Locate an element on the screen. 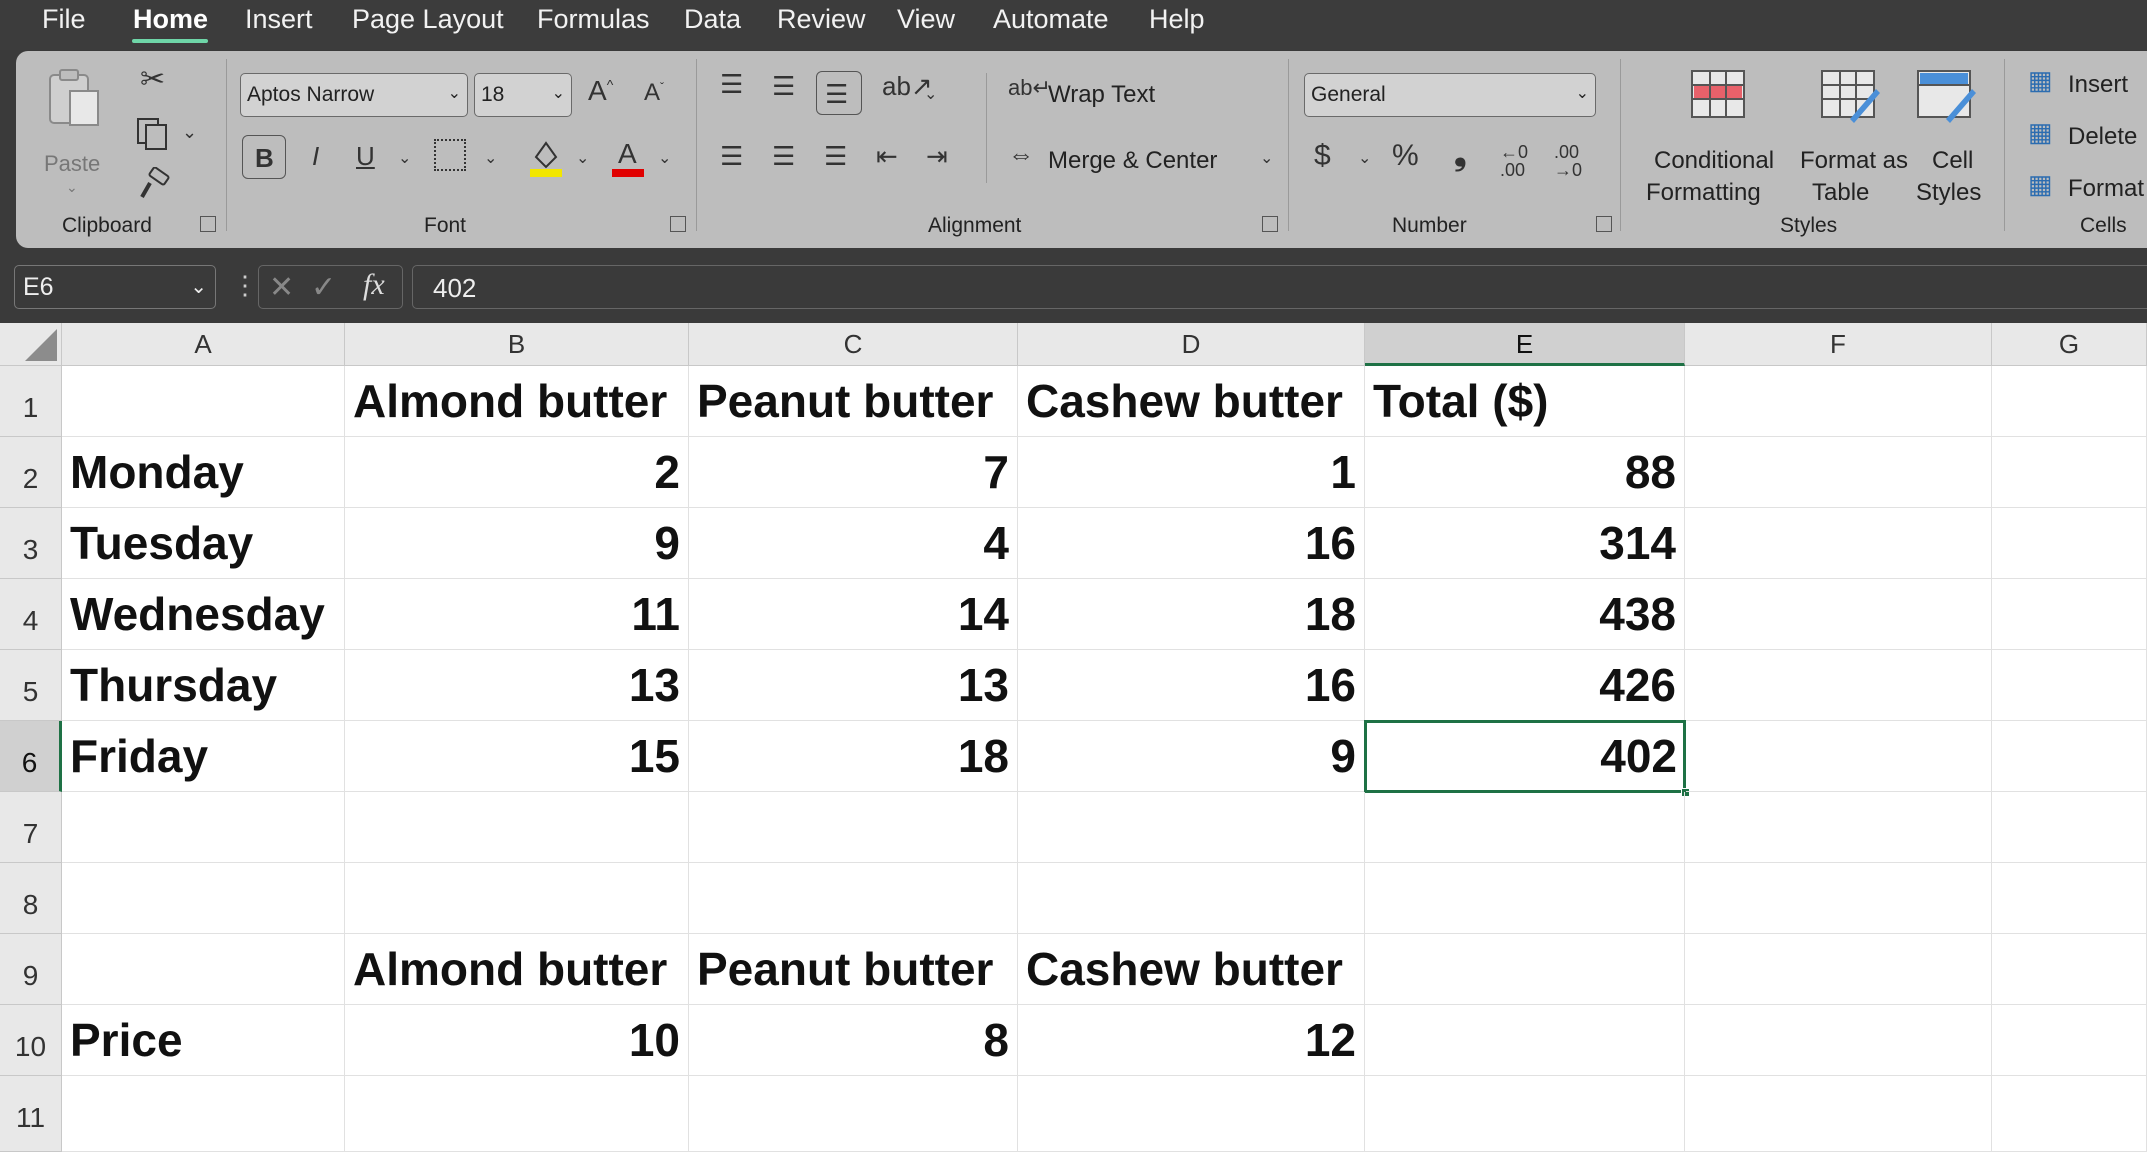 The width and height of the screenshot is (2147, 1152). cell-d7 is located at coordinates (1191, 827).